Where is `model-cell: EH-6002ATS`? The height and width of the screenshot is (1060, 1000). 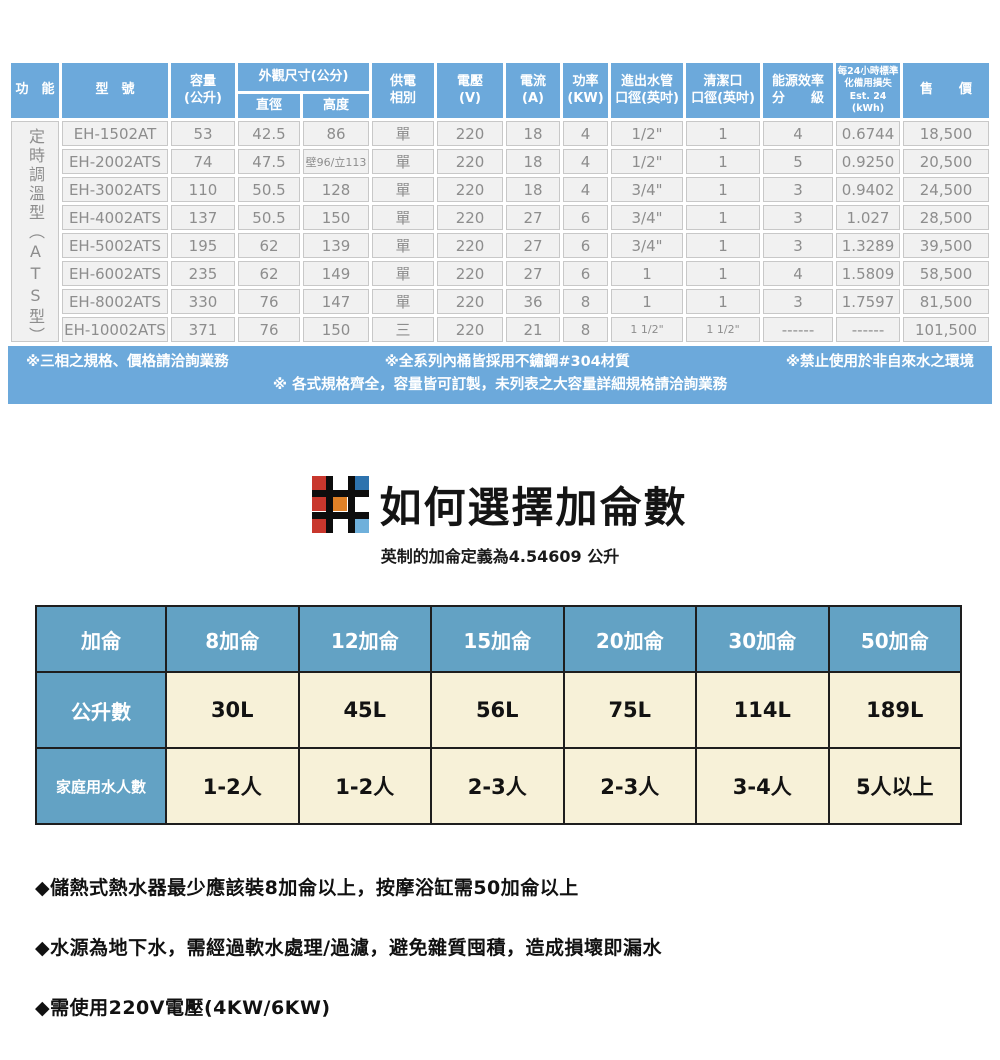 model-cell: EH-6002ATS is located at coordinates (115, 273).